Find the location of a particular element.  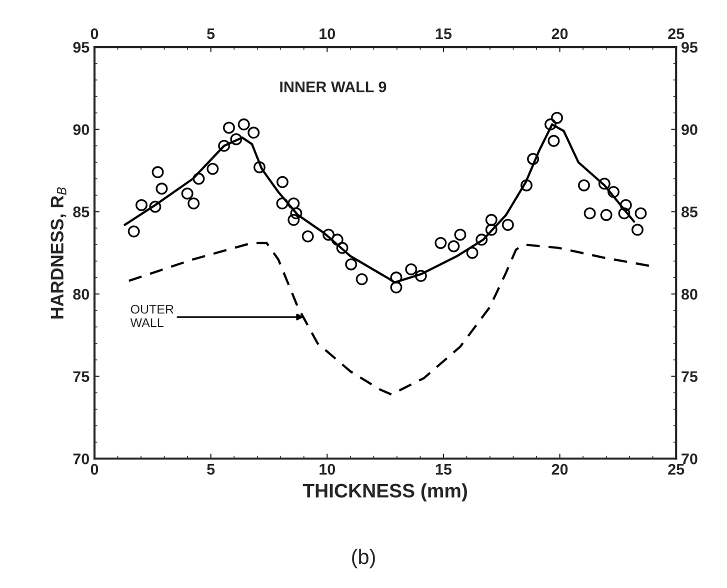

x-tick-label: 5 is located at coordinates (211, 469).